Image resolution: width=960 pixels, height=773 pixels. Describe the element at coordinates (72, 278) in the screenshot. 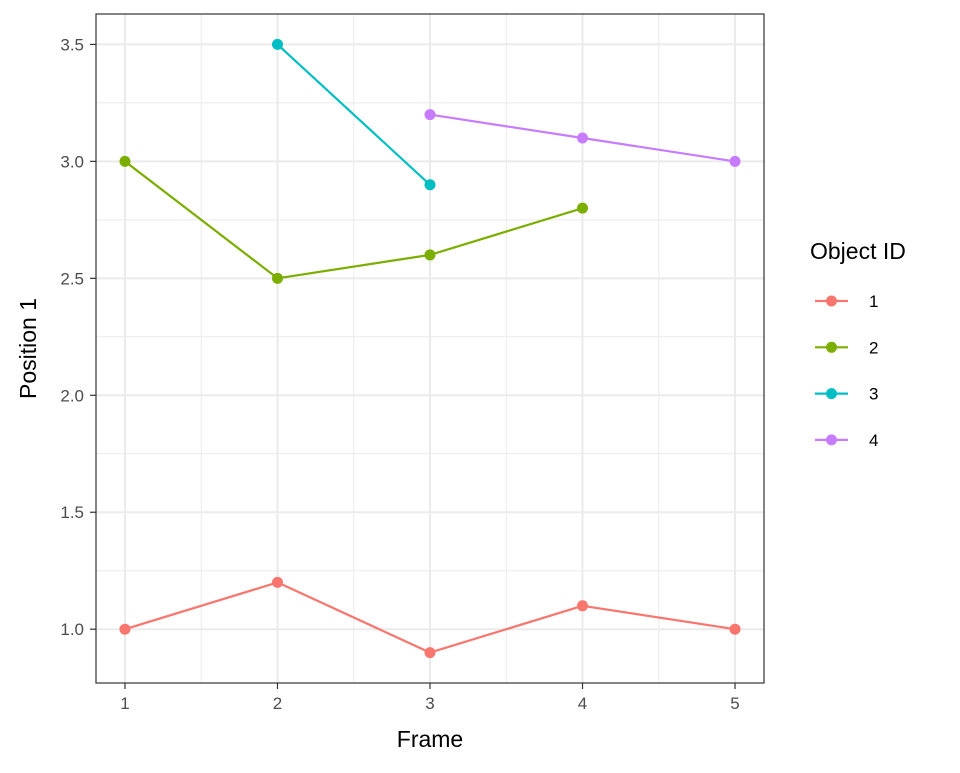

I see `y-tick-label: 2.5` at that location.